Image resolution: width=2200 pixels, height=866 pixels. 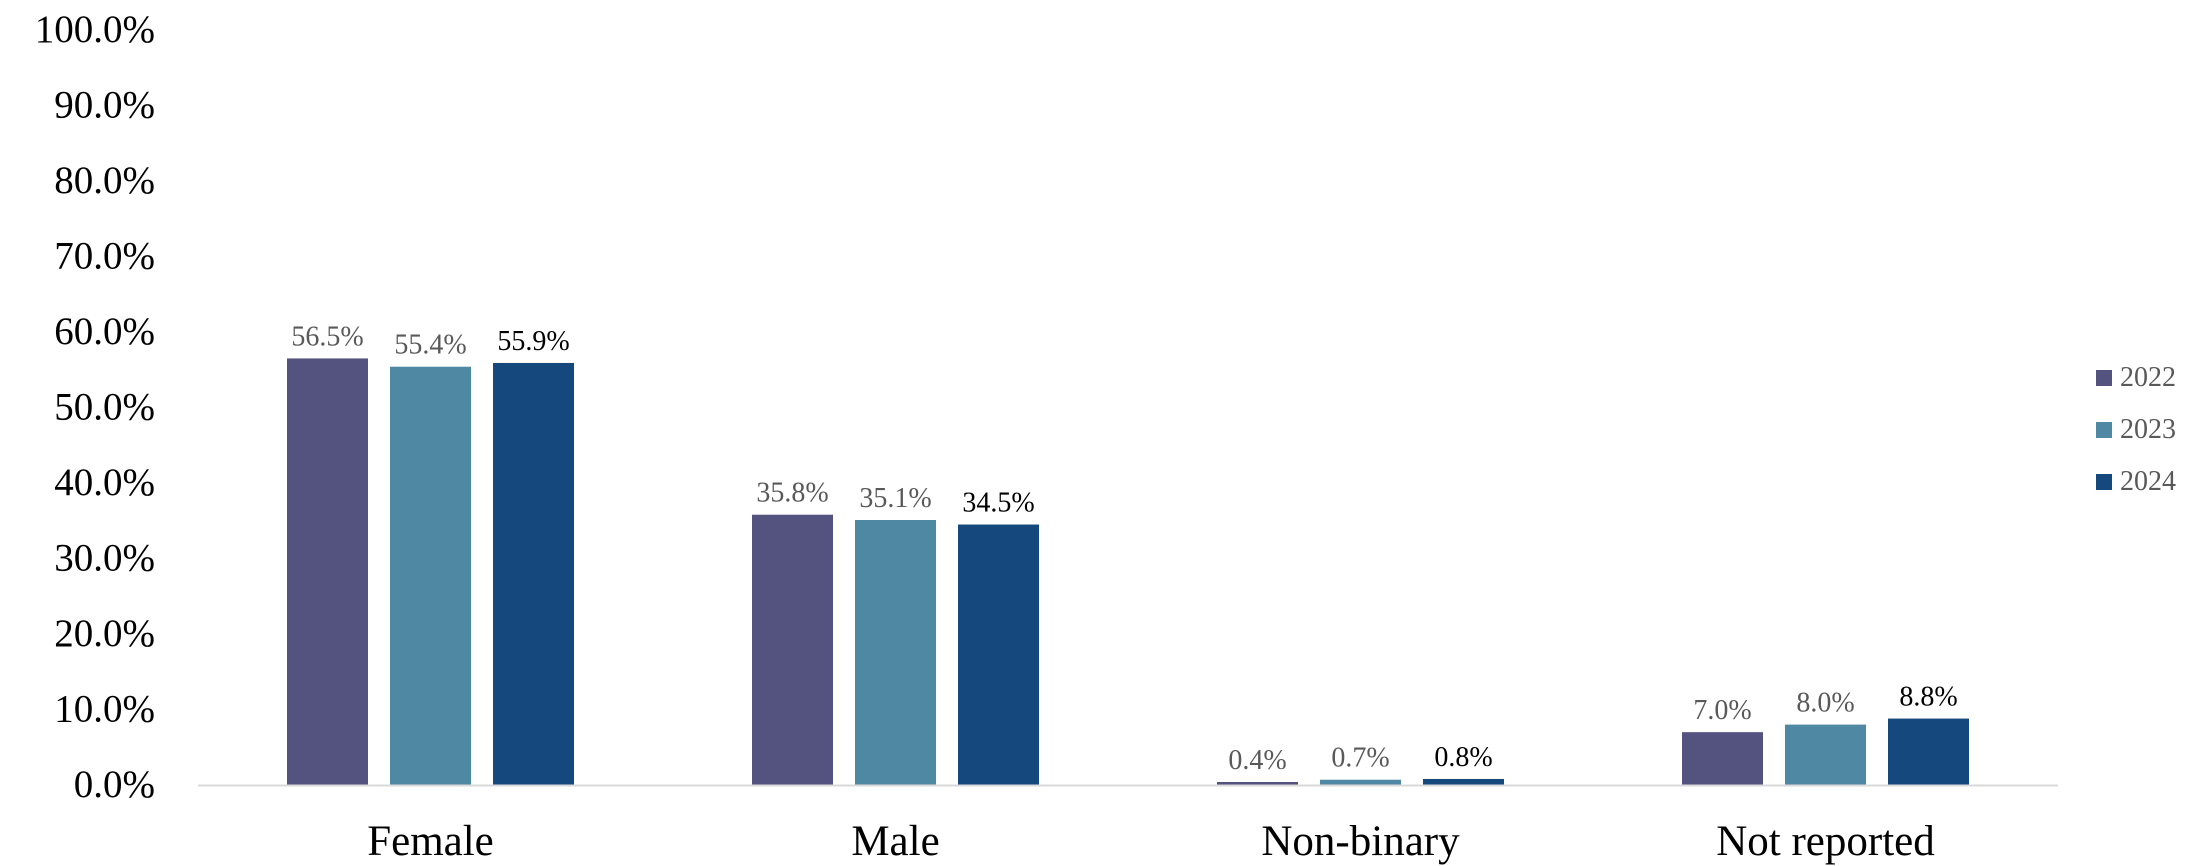 What do you see at coordinates (104, 407) in the screenshot?
I see `y-tick-label: 50.0%` at bounding box center [104, 407].